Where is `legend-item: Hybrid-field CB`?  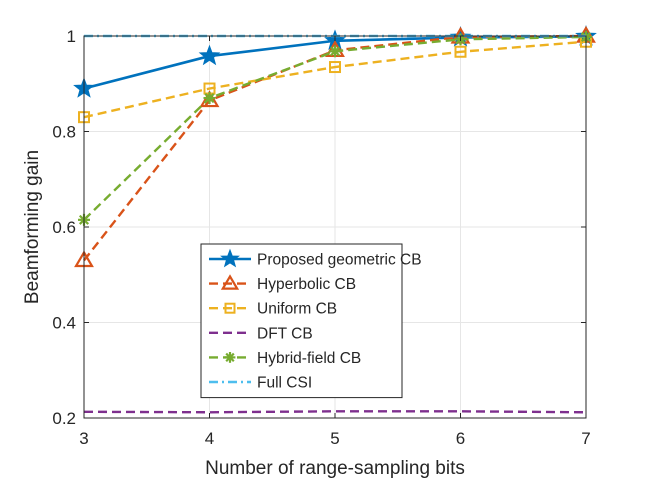 legend-item: Hybrid-field CB is located at coordinates (285, 358).